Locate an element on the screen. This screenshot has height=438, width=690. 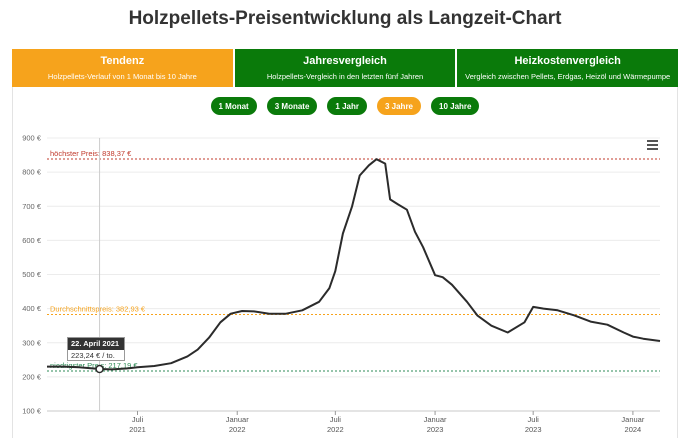
y-tick-label: 100 € is located at coordinates (32, 411).